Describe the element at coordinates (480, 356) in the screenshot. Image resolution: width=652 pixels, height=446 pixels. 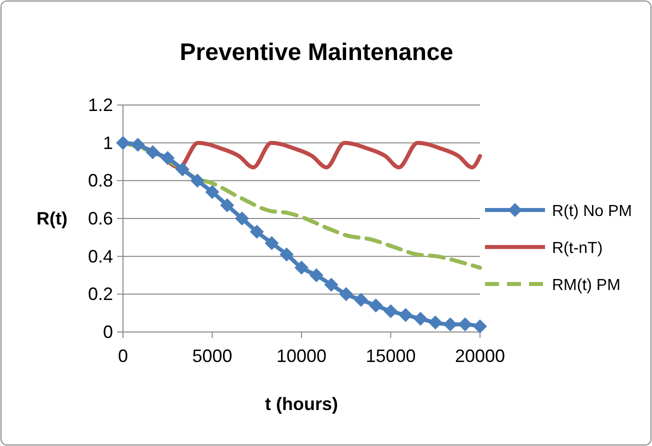
I see `x-tick-label: 20000` at that location.